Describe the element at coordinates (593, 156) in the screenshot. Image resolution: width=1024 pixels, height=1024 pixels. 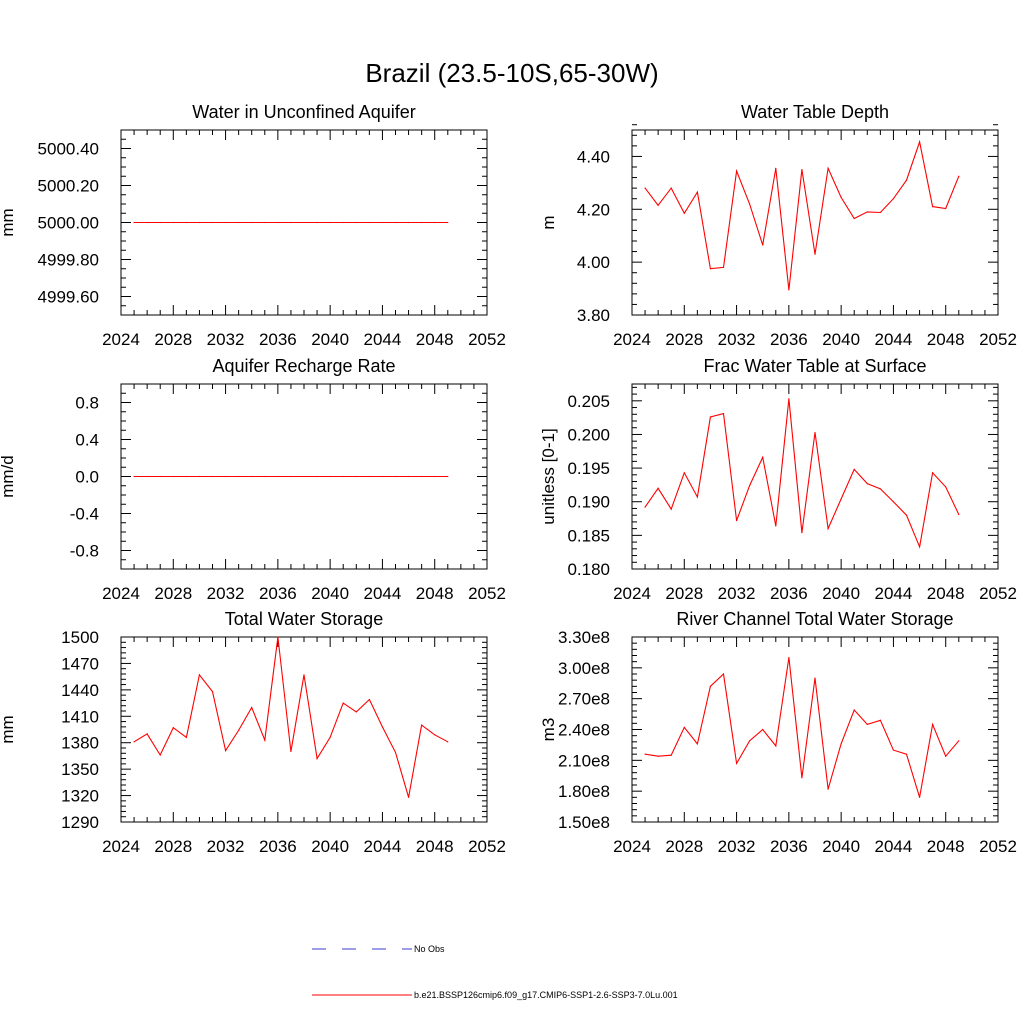
I see `y-tick-label: 4.40` at that location.